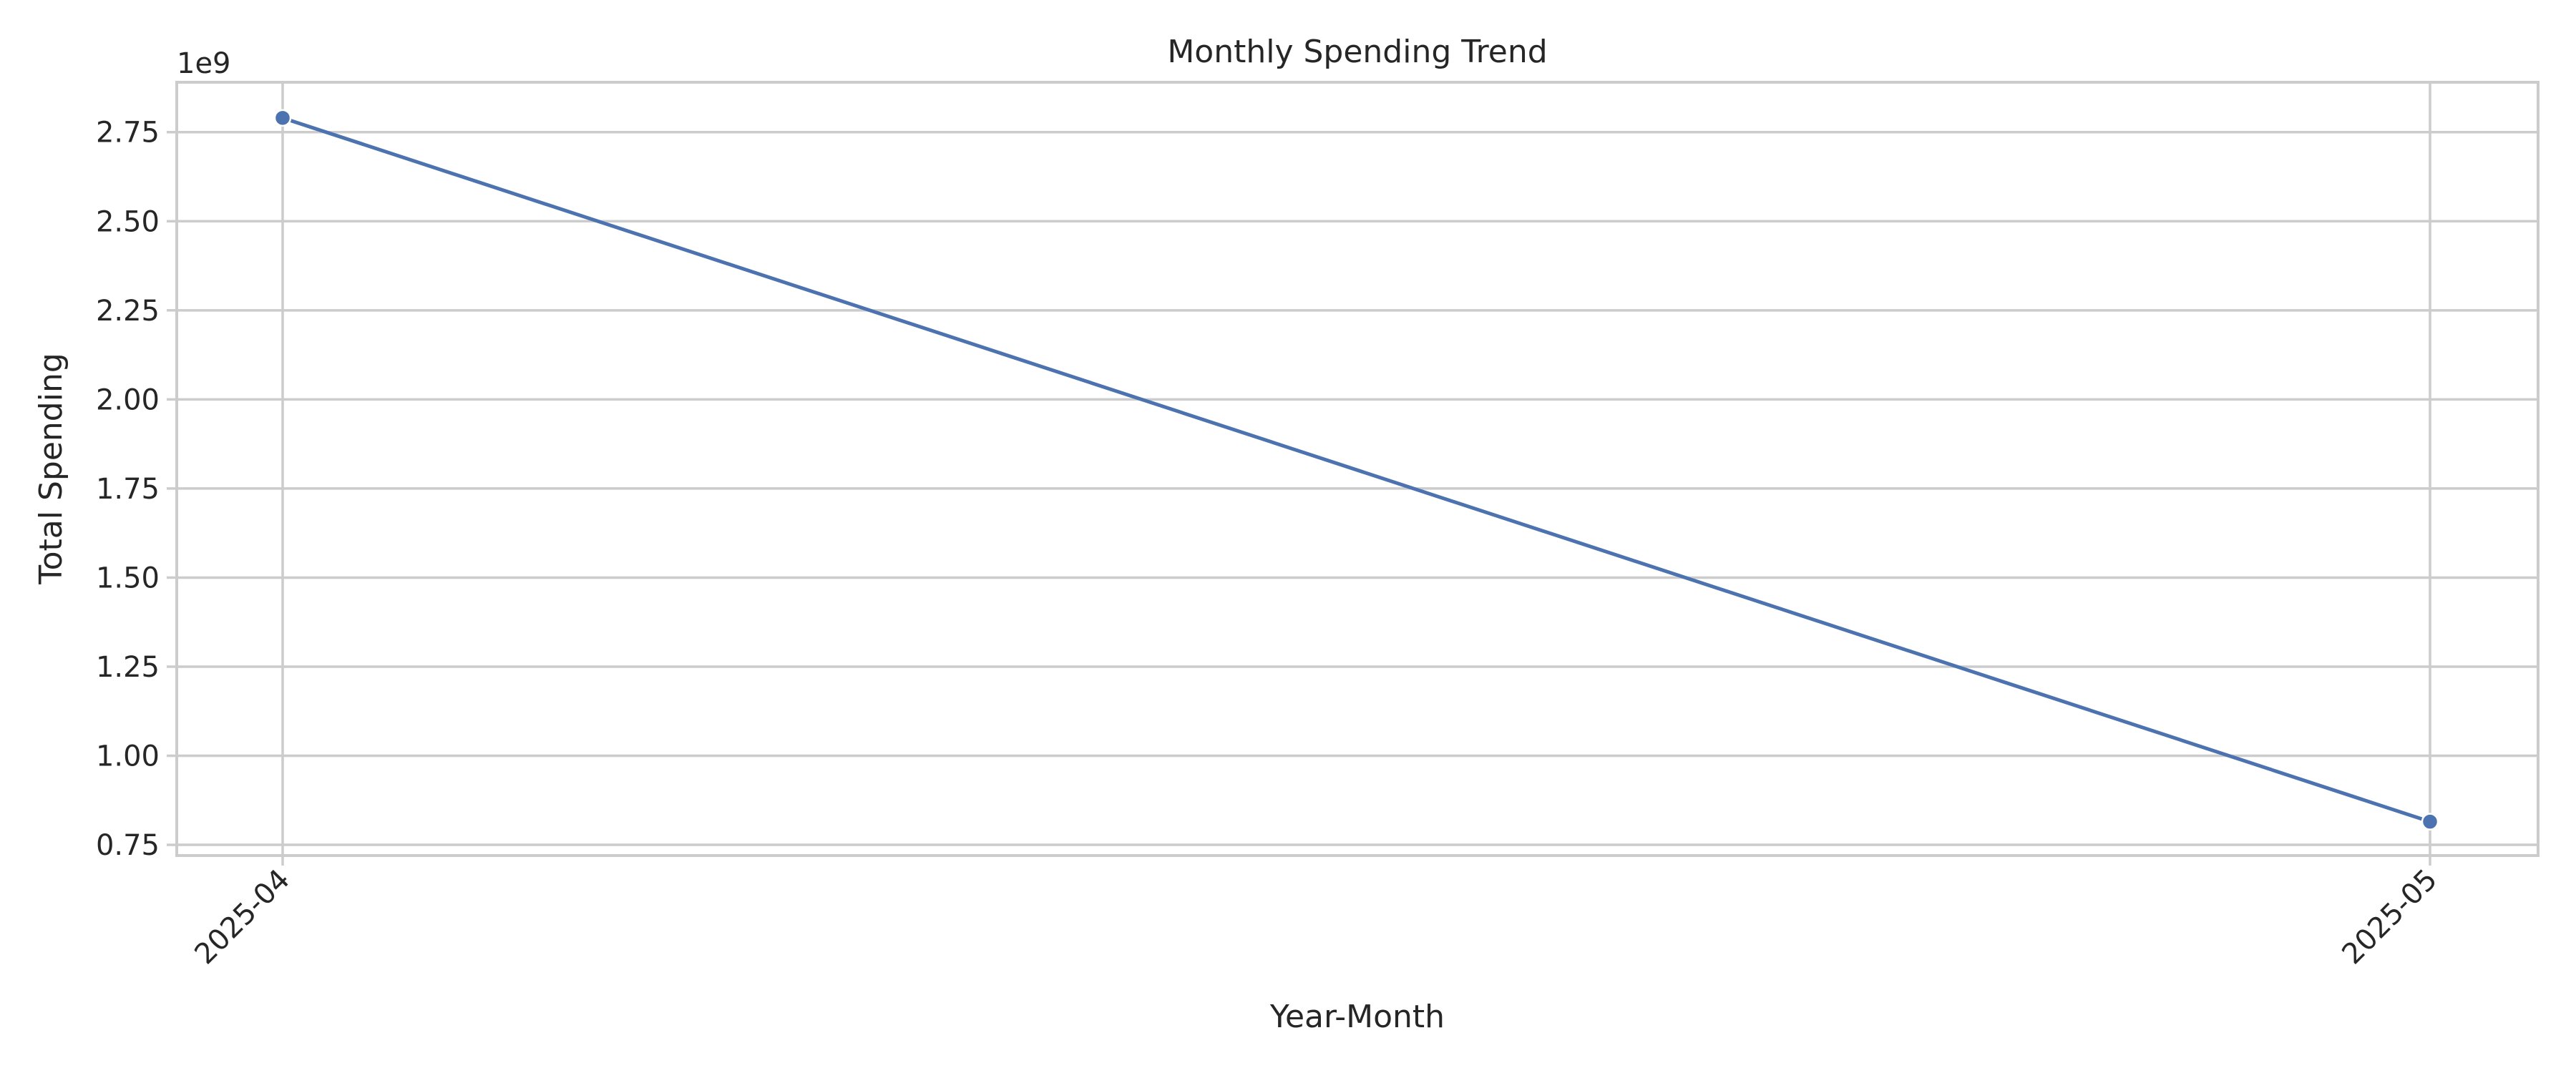  I want to click on y-tick-label: 2.50, so click(128, 221).